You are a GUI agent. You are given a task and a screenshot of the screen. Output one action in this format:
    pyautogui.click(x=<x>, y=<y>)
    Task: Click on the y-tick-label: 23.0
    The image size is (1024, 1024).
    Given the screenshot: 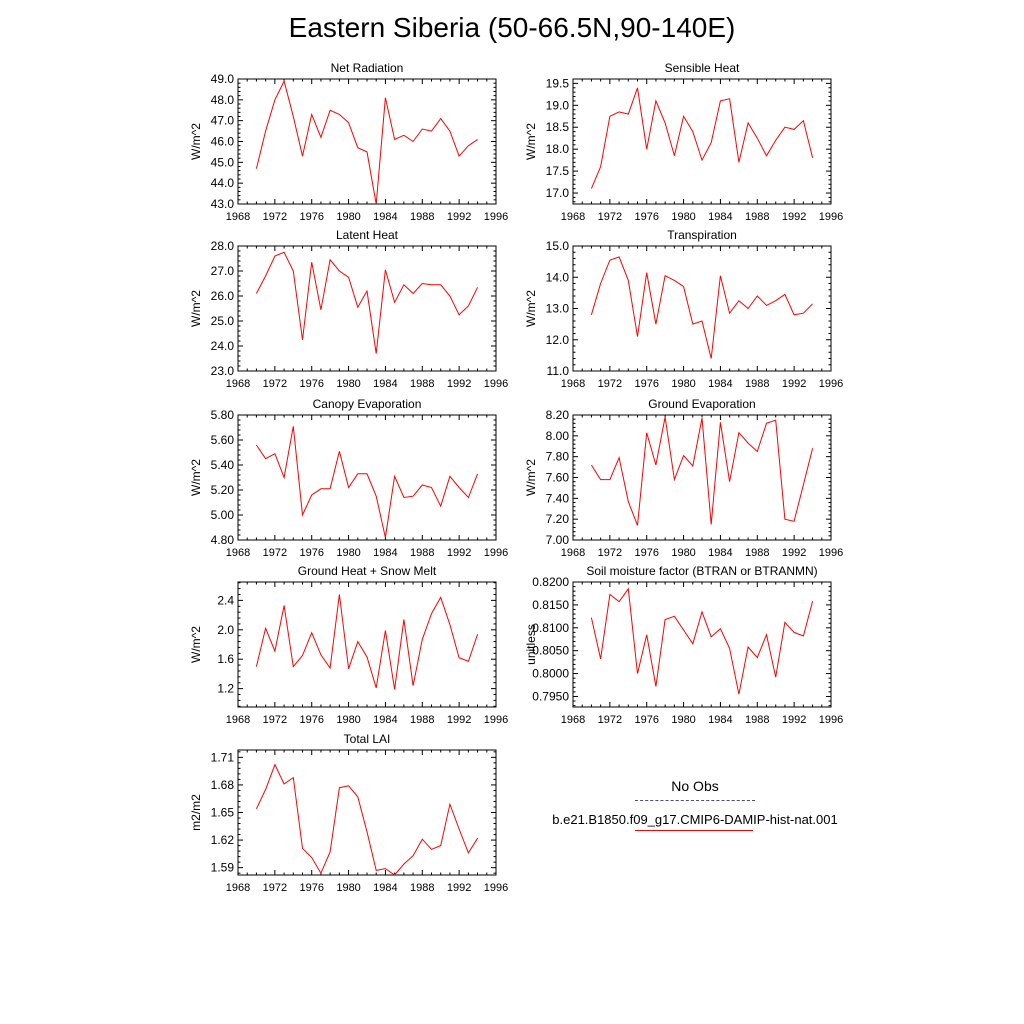 What is the action you would take?
    pyautogui.click(x=223, y=371)
    